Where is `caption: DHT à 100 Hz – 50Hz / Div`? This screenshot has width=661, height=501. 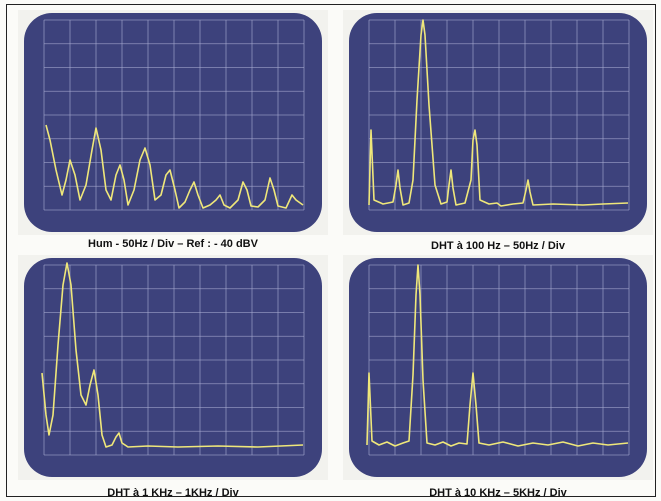 caption: DHT à 100 Hz – 50Hz / Div is located at coordinates (498, 246).